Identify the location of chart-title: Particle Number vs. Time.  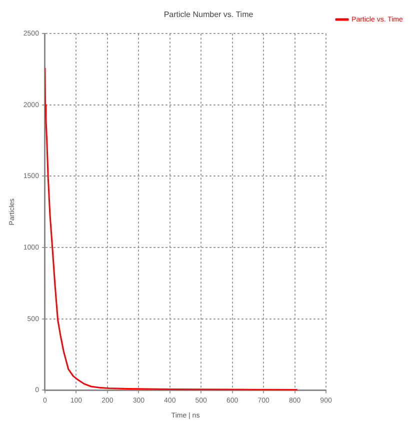
(209, 15).